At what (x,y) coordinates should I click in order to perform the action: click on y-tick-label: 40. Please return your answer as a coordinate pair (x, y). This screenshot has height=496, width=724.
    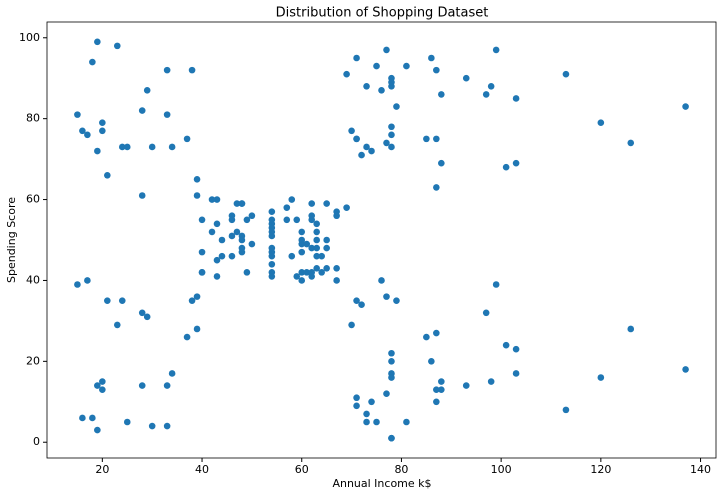
    Looking at the image, I should click on (33, 279).